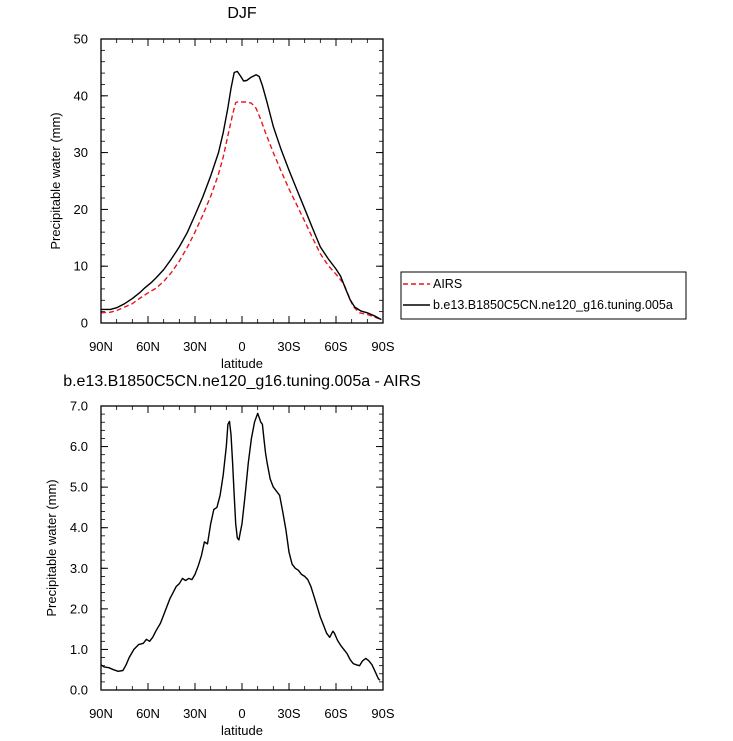 The width and height of the screenshot is (733, 741). What do you see at coordinates (51, 547) in the screenshot?
I see `bottom-chart-y-axis-title: Precipitable water (mm)` at bounding box center [51, 547].